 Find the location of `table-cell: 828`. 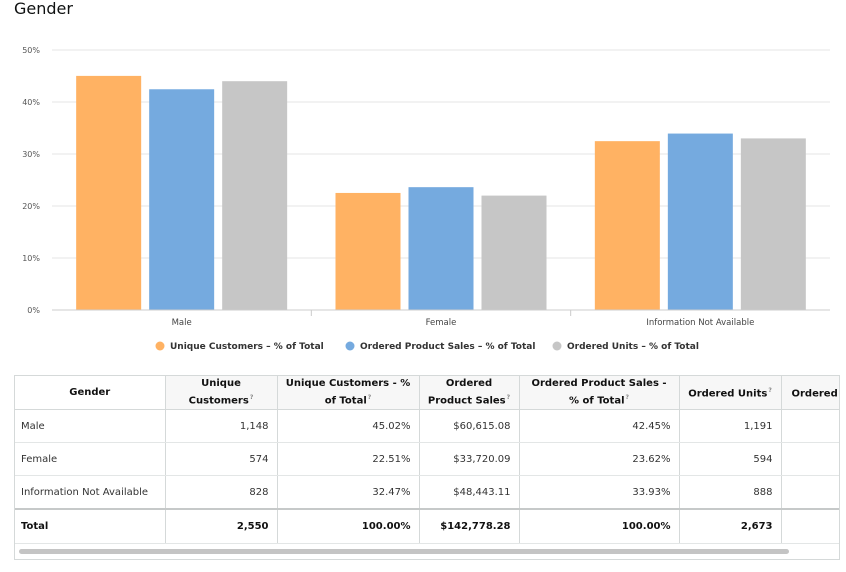

table-cell: 828 is located at coordinates (221, 492).